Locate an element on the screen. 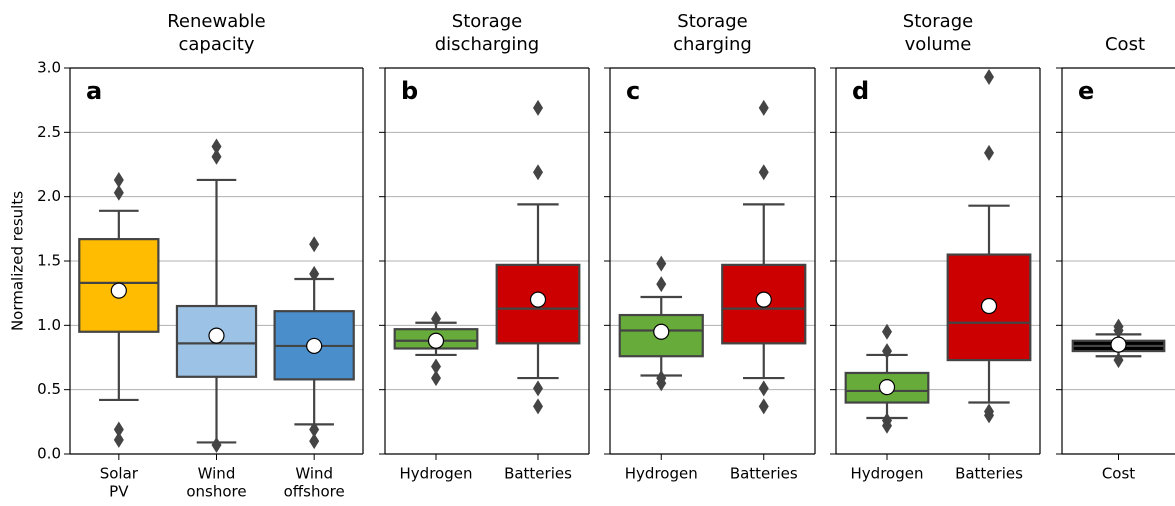 This screenshot has width=1175, height=506. y-tick-label: 2.5 is located at coordinates (49, 132).